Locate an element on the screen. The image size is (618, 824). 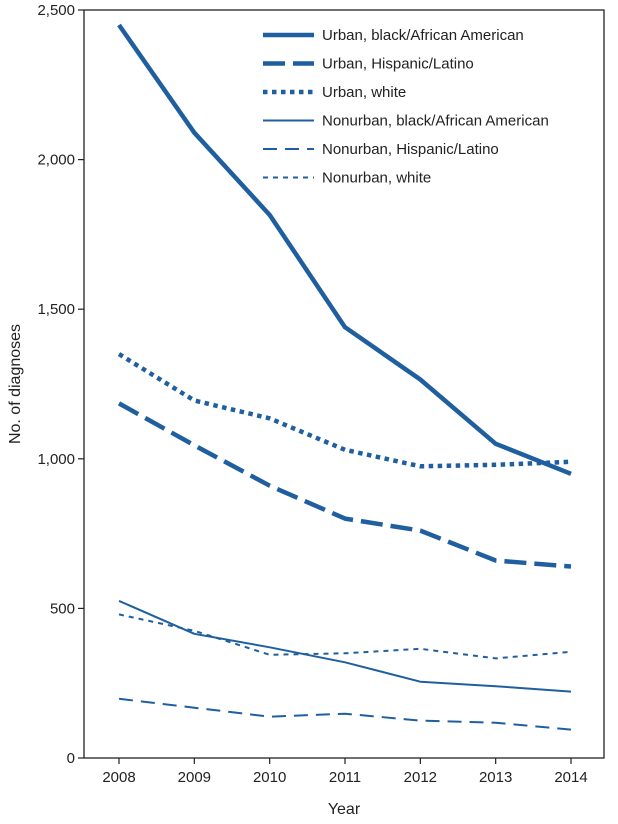
x-tick-label: 2013 is located at coordinates (495, 777).